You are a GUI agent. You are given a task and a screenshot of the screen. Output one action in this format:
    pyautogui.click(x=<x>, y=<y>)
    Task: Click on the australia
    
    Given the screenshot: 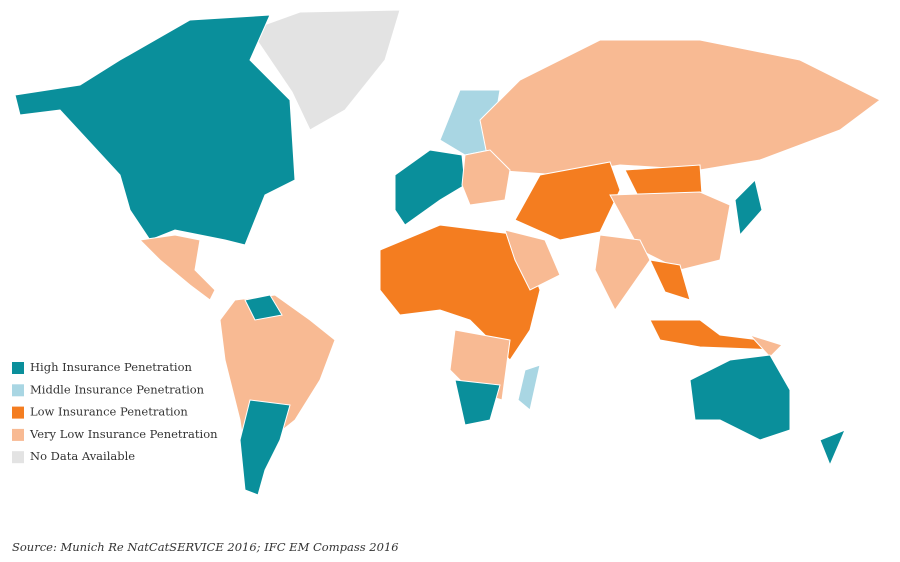 What is the action you would take?
    pyautogui.click(x=740, y=397)
    